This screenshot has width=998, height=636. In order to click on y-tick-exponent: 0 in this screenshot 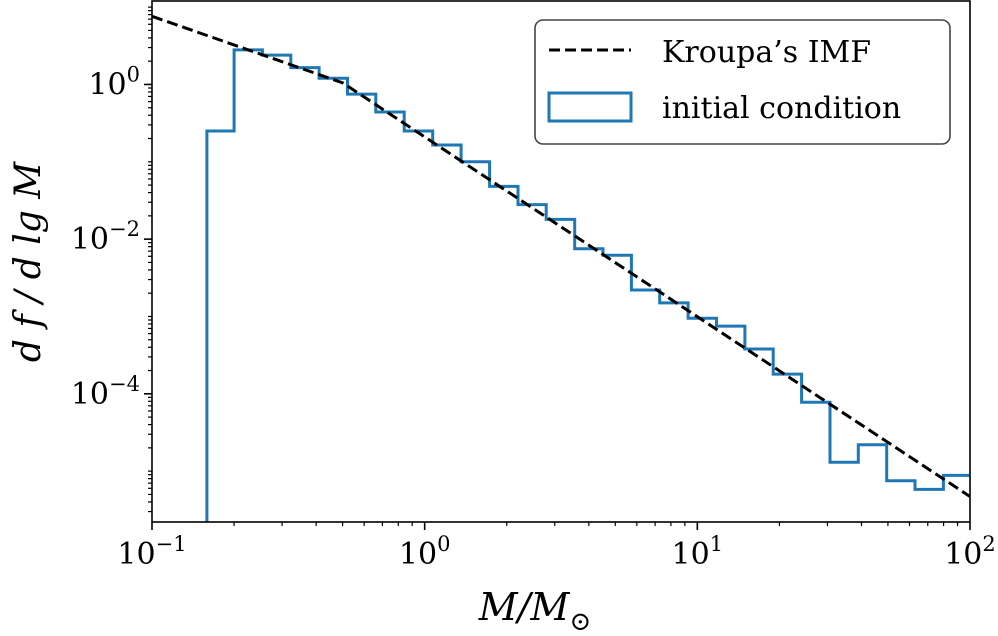, I will do `click(133, 74)`.